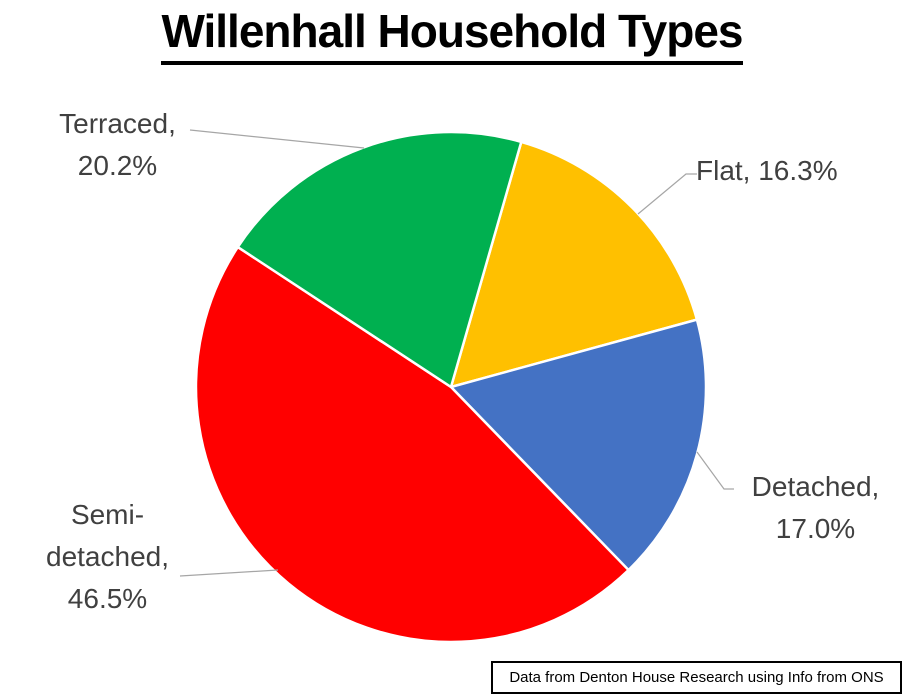 The width and height of the screenshot is (904, 696). What do you see at coordinates (578, 445) in the screenshot?
I see `pie-slice-detached` at bounding box center [578, 445].